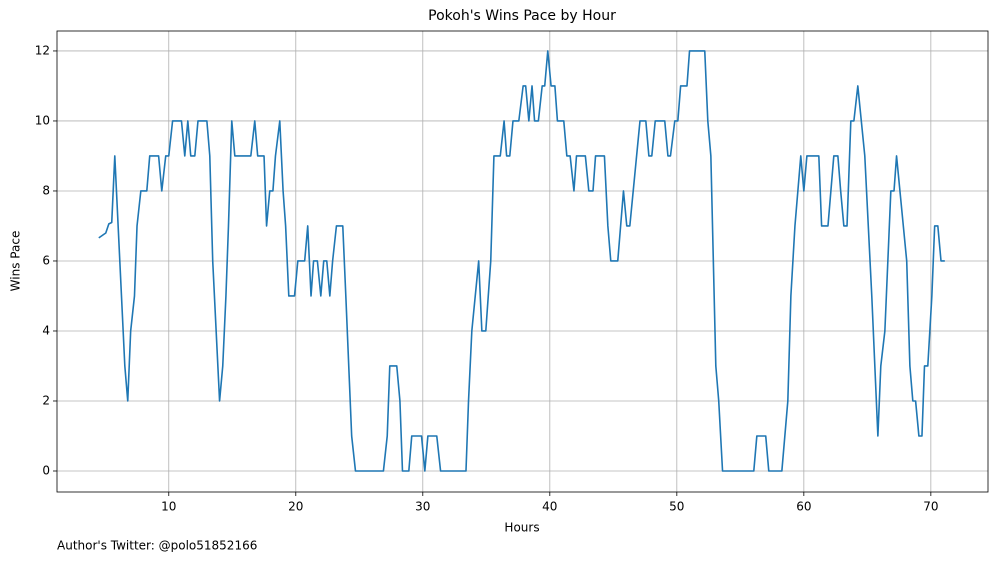 This screenshot has width=997, height=562. What do you see at coordinates (42, 120) in the screenshot?
I see `y-tick-label: 10` at bounding box center [42, 120].